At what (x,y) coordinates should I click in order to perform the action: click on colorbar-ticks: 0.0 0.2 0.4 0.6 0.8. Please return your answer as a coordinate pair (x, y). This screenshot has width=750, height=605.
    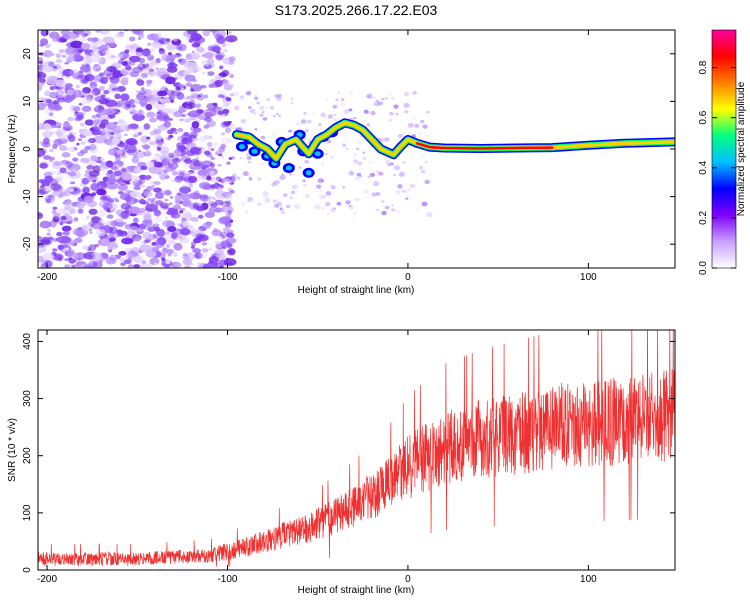
    Looking at the image, I should click on (717, 167).